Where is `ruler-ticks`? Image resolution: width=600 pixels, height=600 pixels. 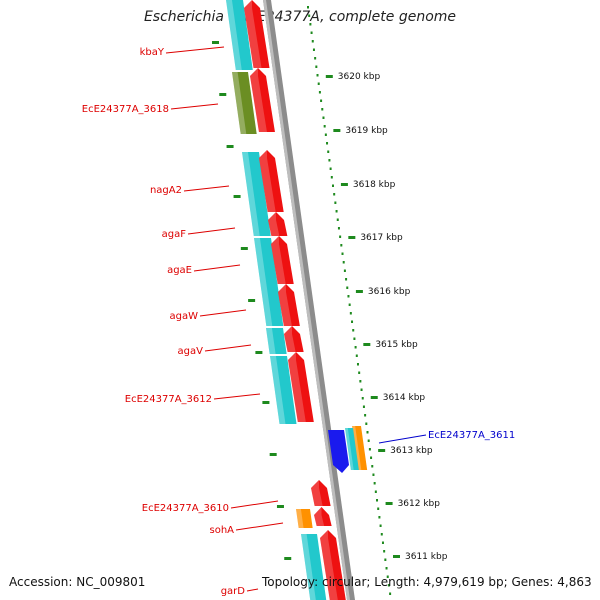
ruler-ticks is located at coordinates (362, 316).